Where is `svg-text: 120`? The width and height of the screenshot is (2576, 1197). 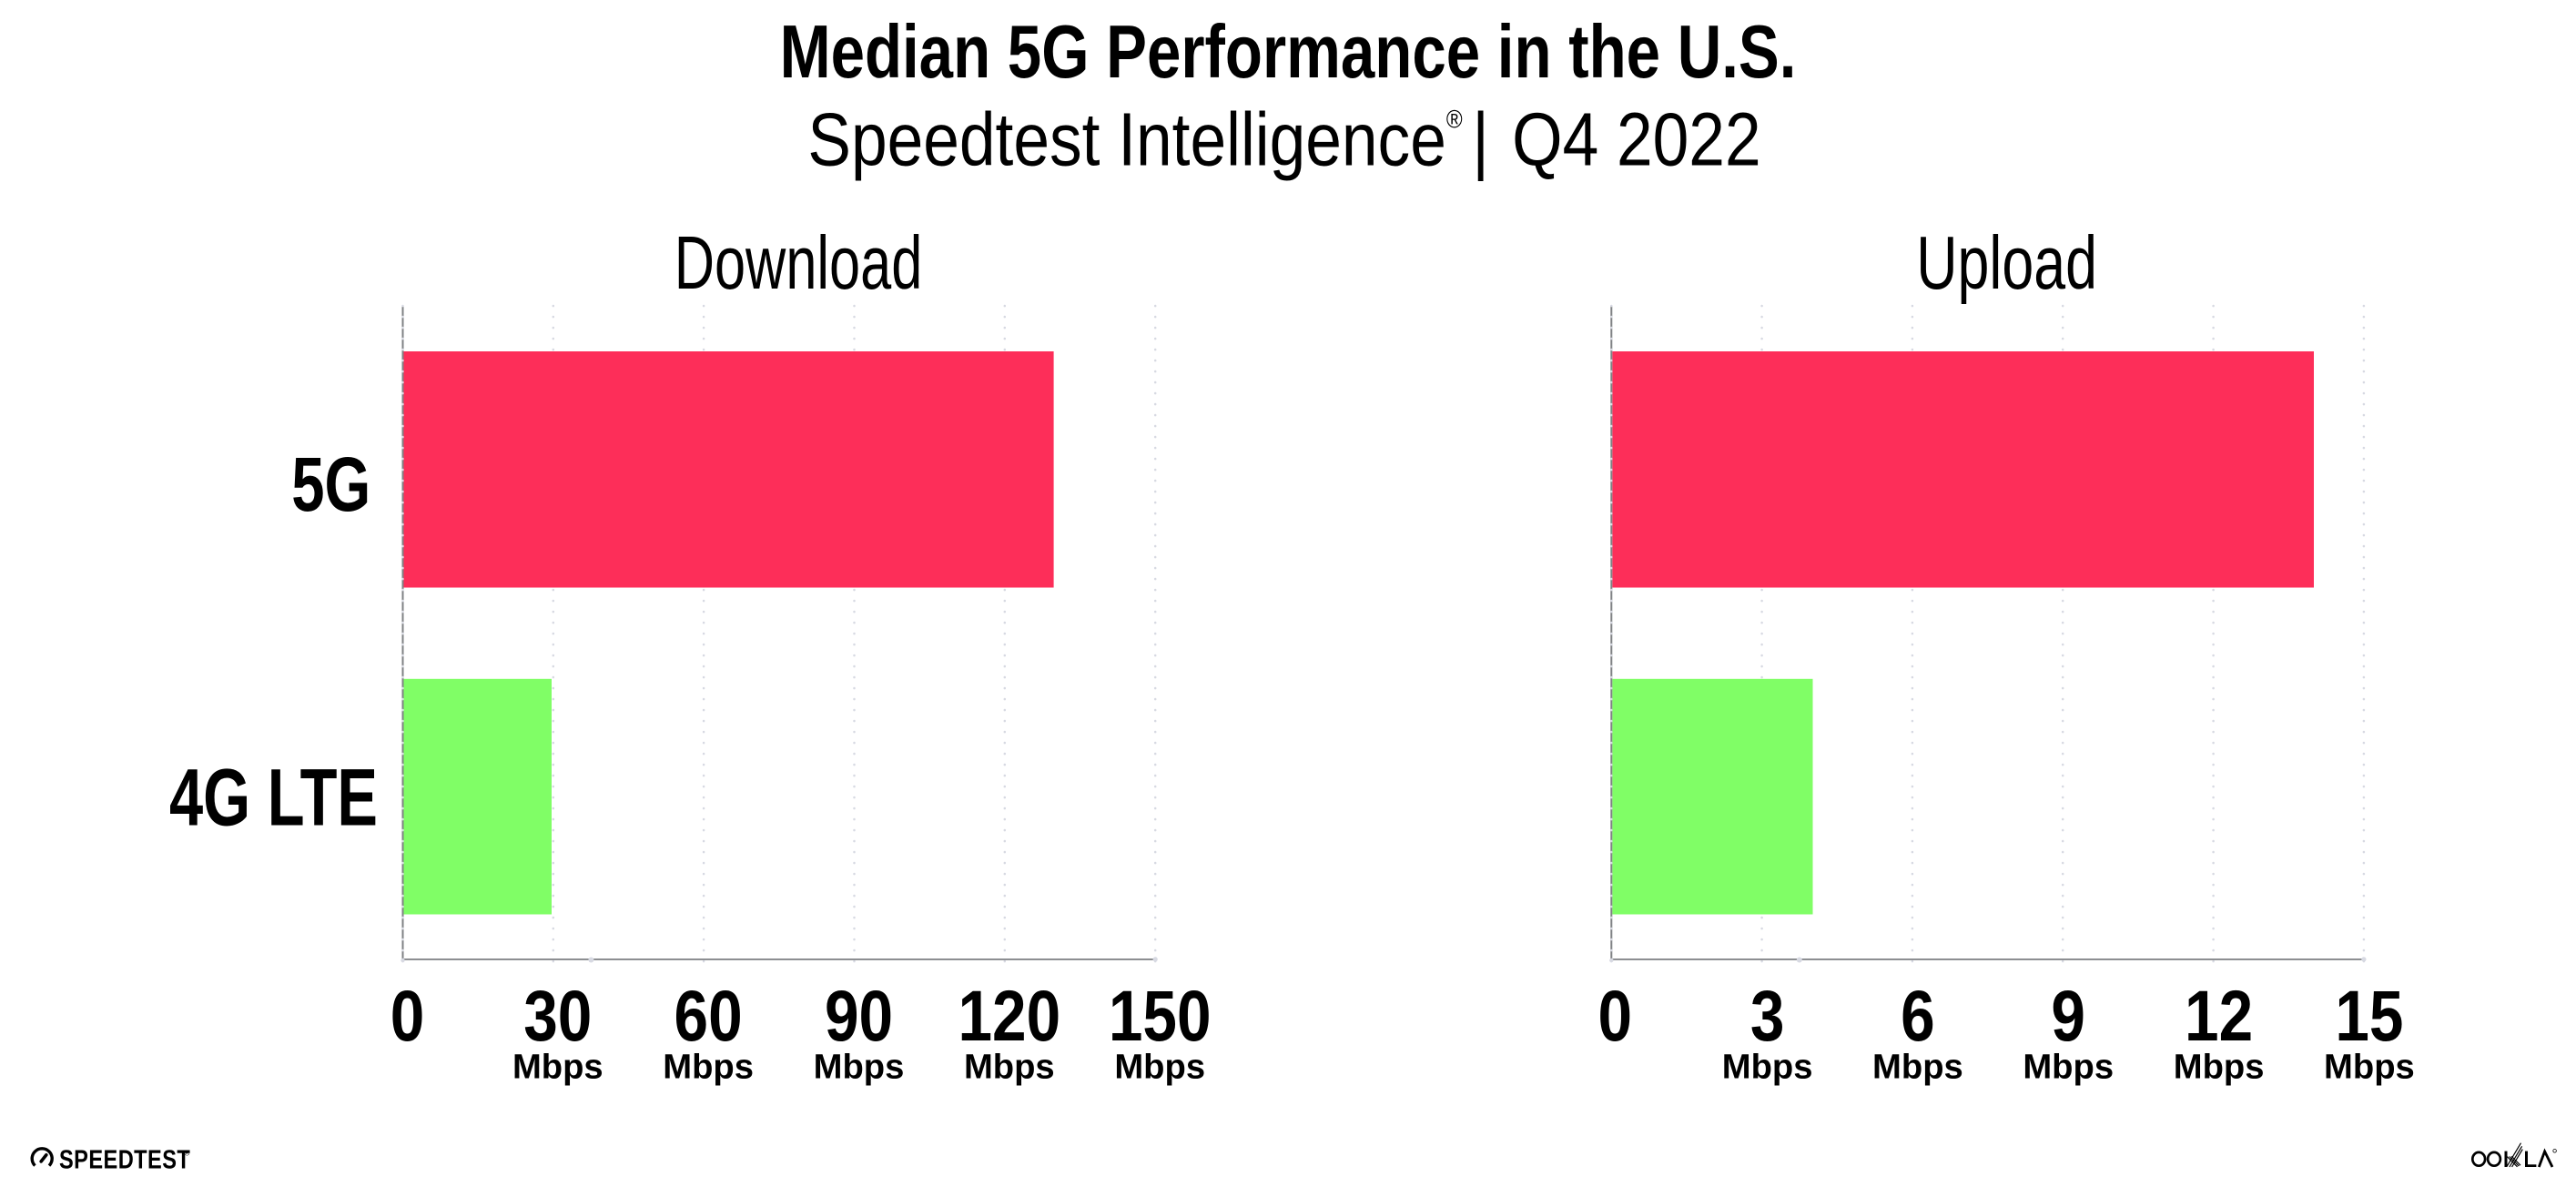 svg-text: 120 is located at coordinates (1009, 1016).